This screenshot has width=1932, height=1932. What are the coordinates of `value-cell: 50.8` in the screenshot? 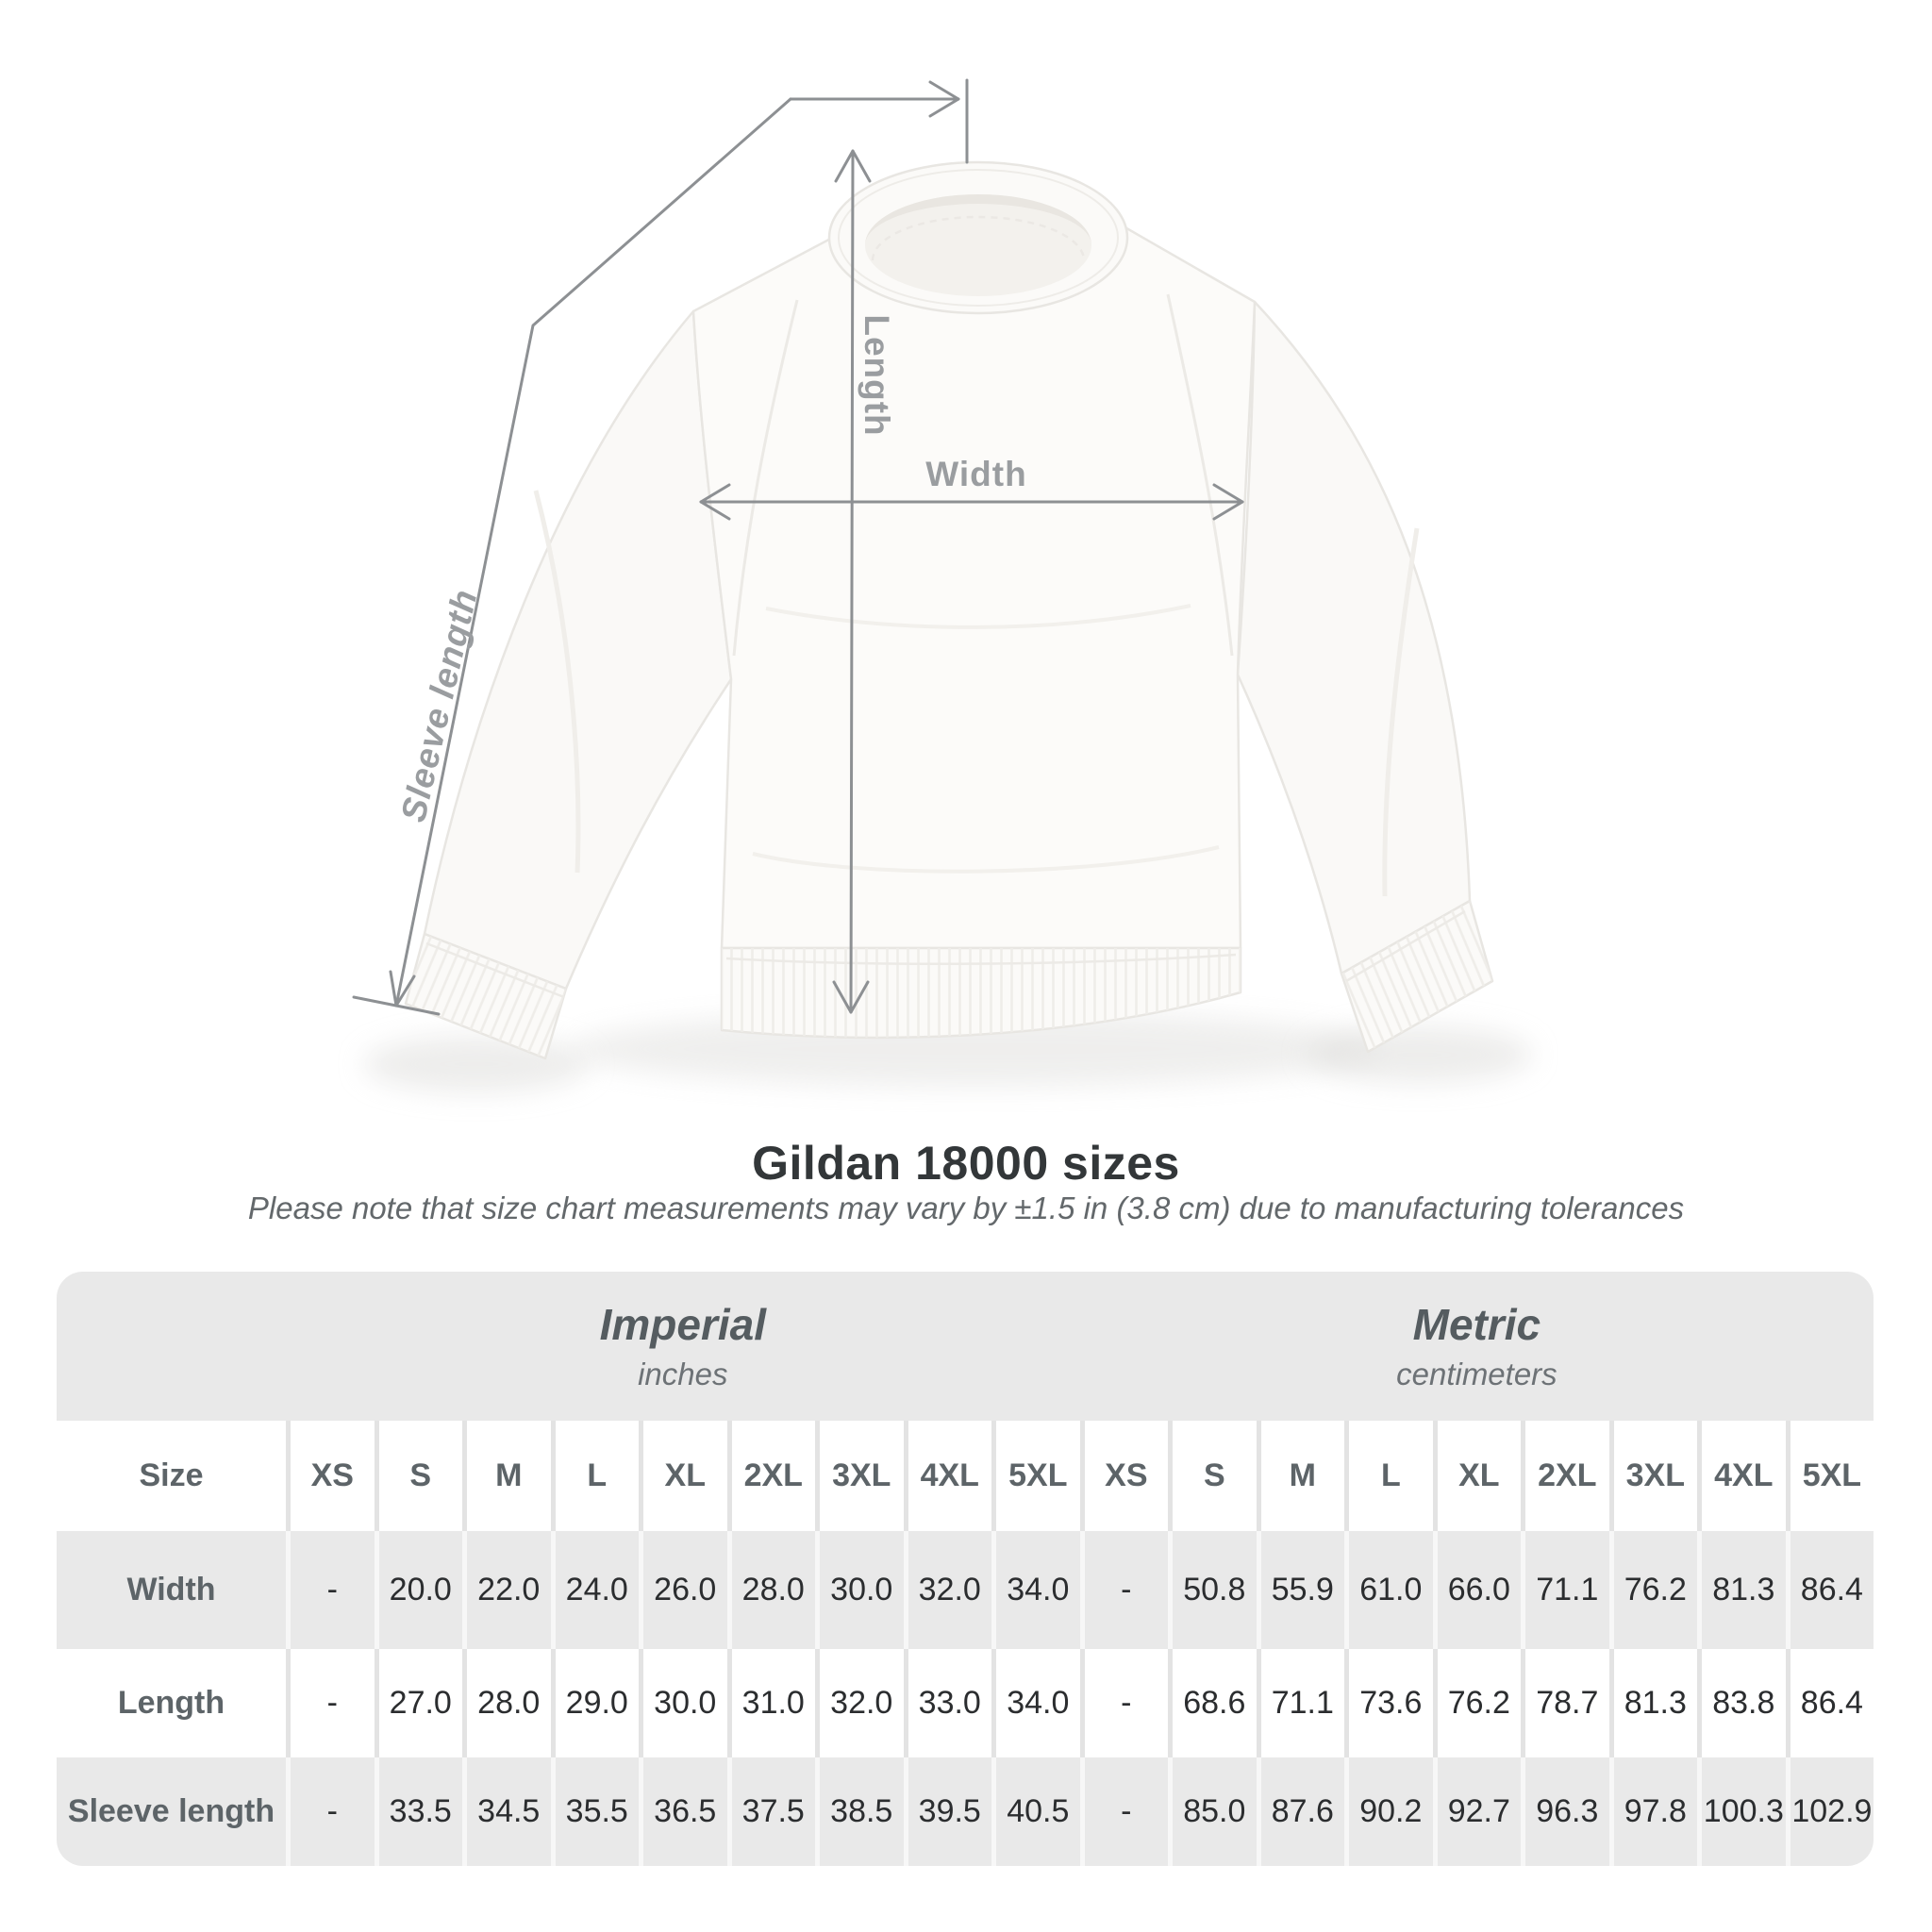 It's located at (1212, 1590).